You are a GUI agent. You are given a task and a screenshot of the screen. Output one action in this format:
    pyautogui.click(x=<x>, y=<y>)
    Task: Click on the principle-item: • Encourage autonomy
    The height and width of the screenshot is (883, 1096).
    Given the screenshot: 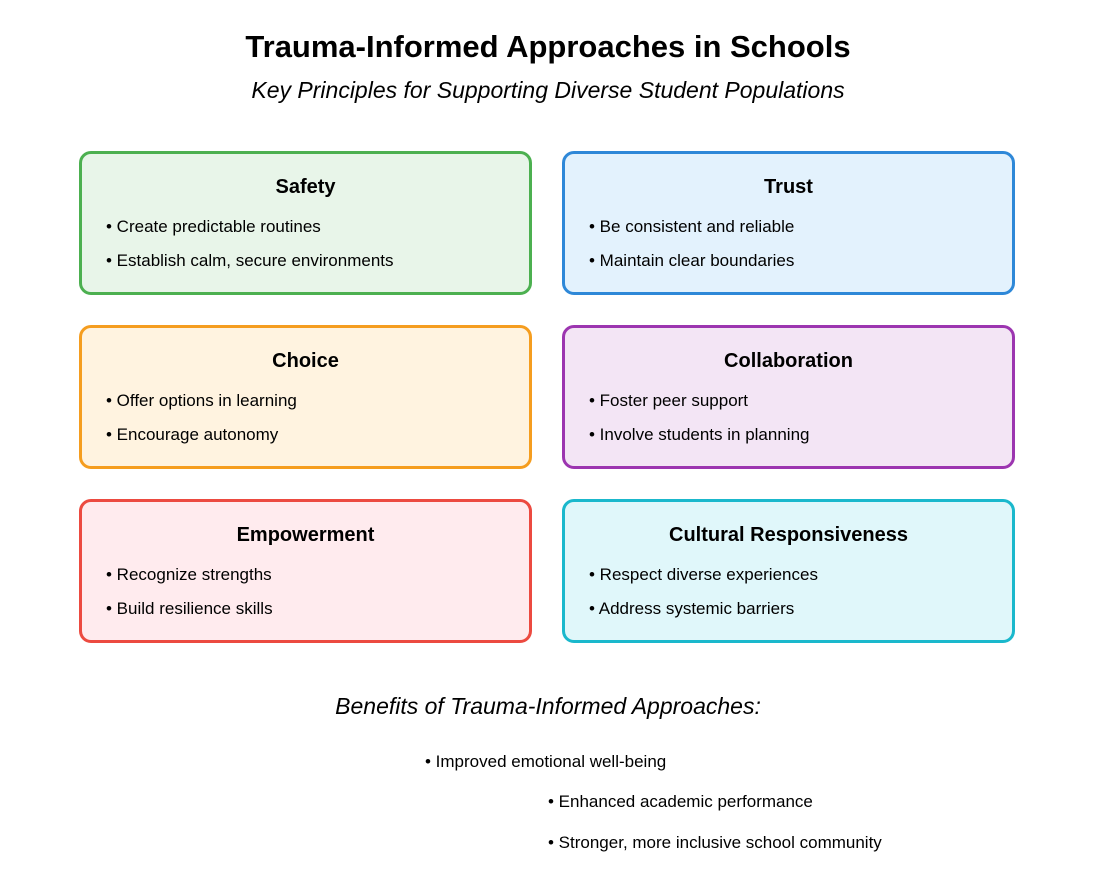 What is the action you would take?
    pyautogui.click(x=192, y=434)
    